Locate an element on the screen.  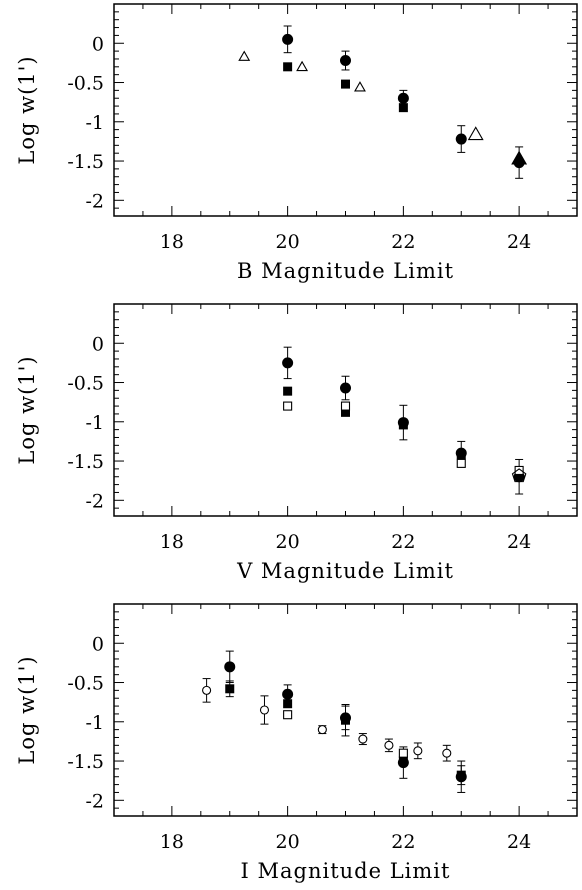
x-axis-title: I Magnitude Limit is located at coordinates (346, 871).